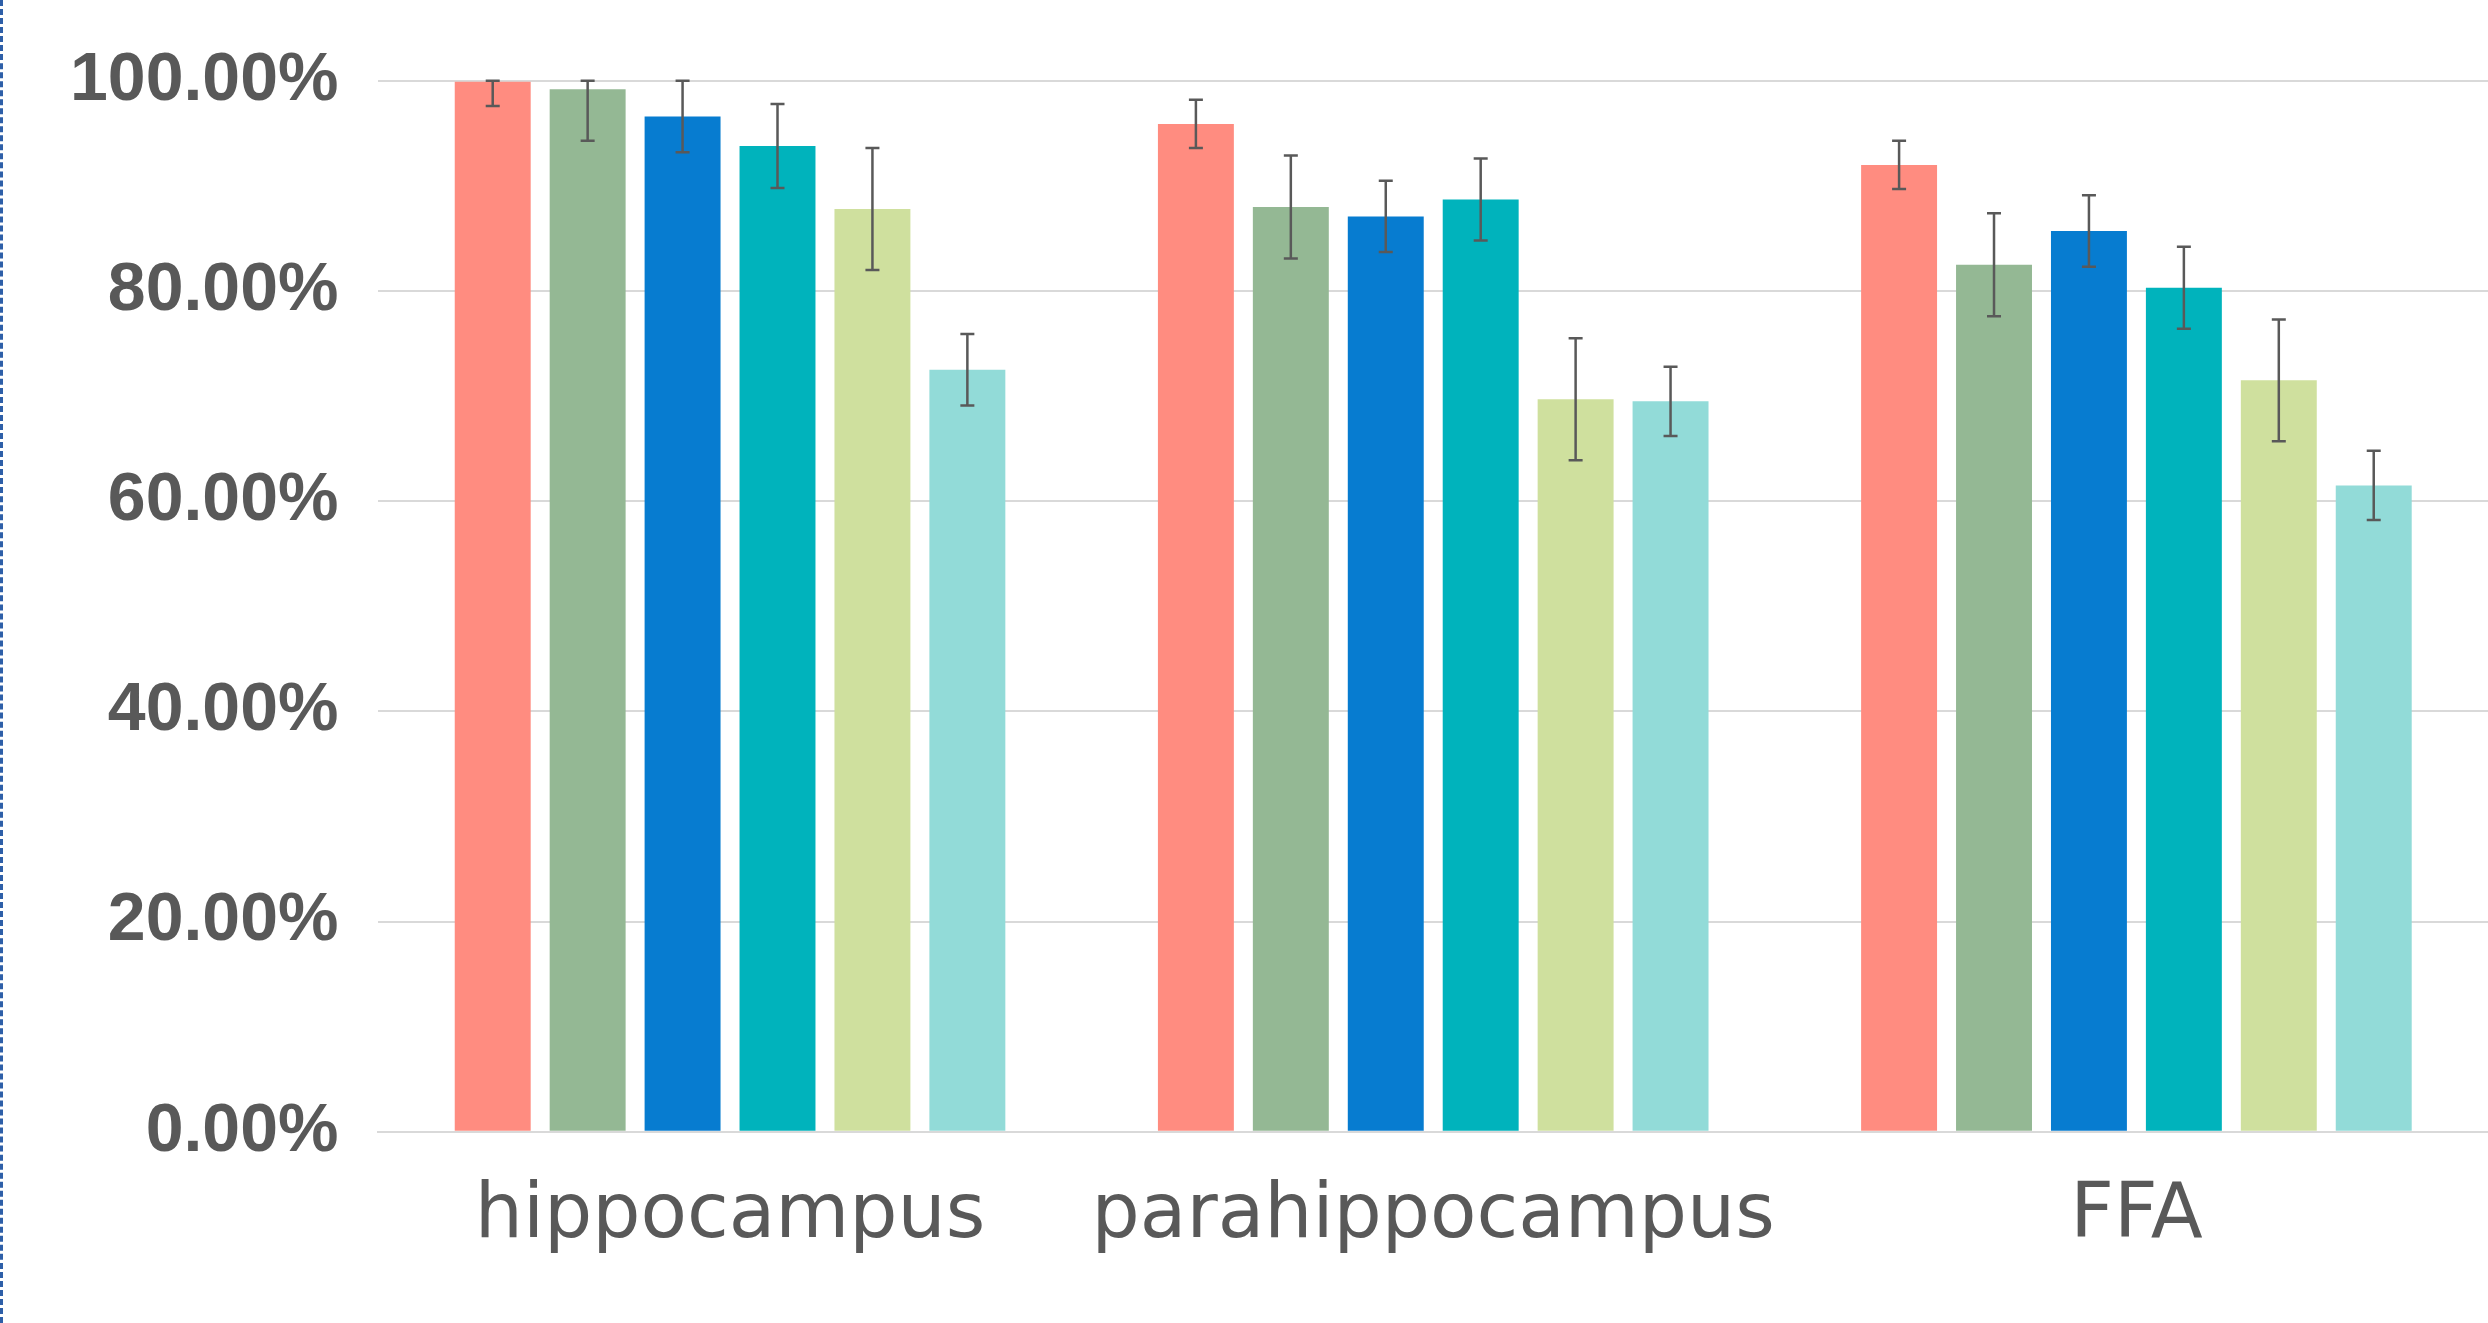 The width and height of the screenshot is (2488, 1323). I want to click on x-tick-label: hippocampus, so click(730, 1211).